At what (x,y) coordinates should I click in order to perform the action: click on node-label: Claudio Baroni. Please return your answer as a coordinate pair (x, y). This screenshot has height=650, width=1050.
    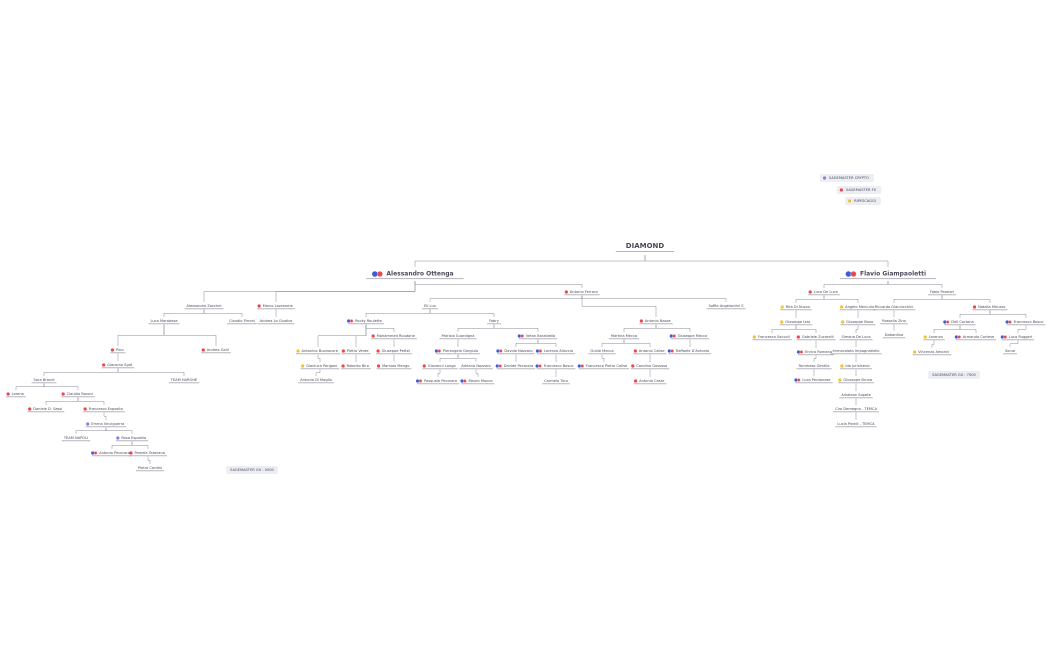
    Looking at the image, I should click on (80, 394).